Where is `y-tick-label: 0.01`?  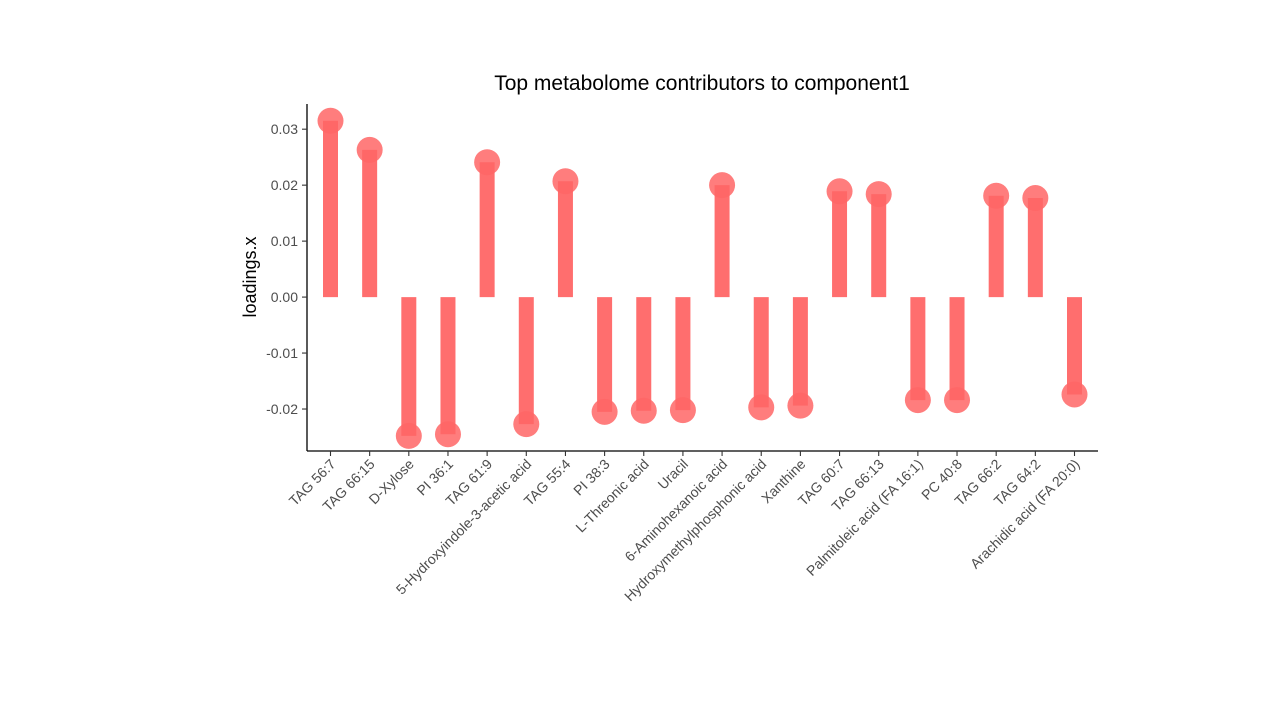 y-tick-label: 0.01 is located at coordinates (284, 241).